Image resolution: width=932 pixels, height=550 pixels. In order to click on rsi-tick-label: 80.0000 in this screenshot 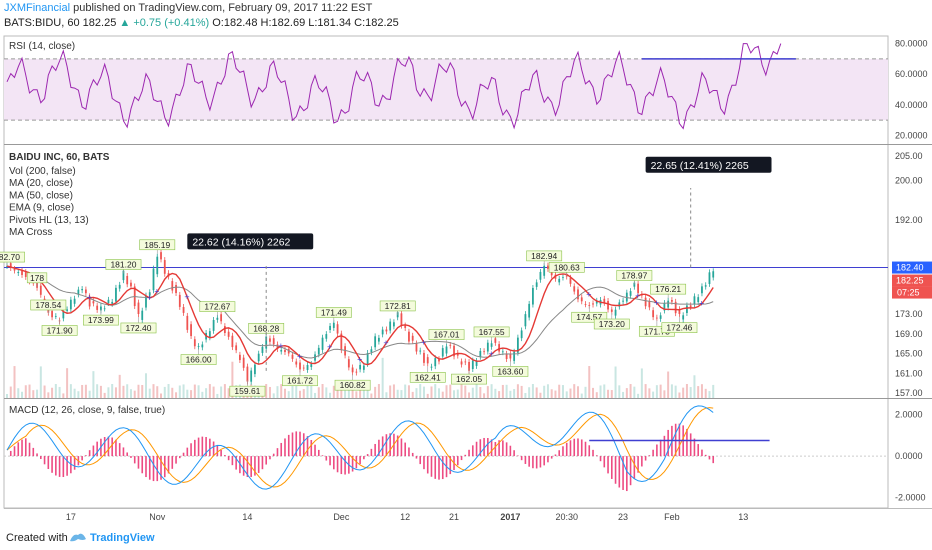, I will do `click(911, 44)`.